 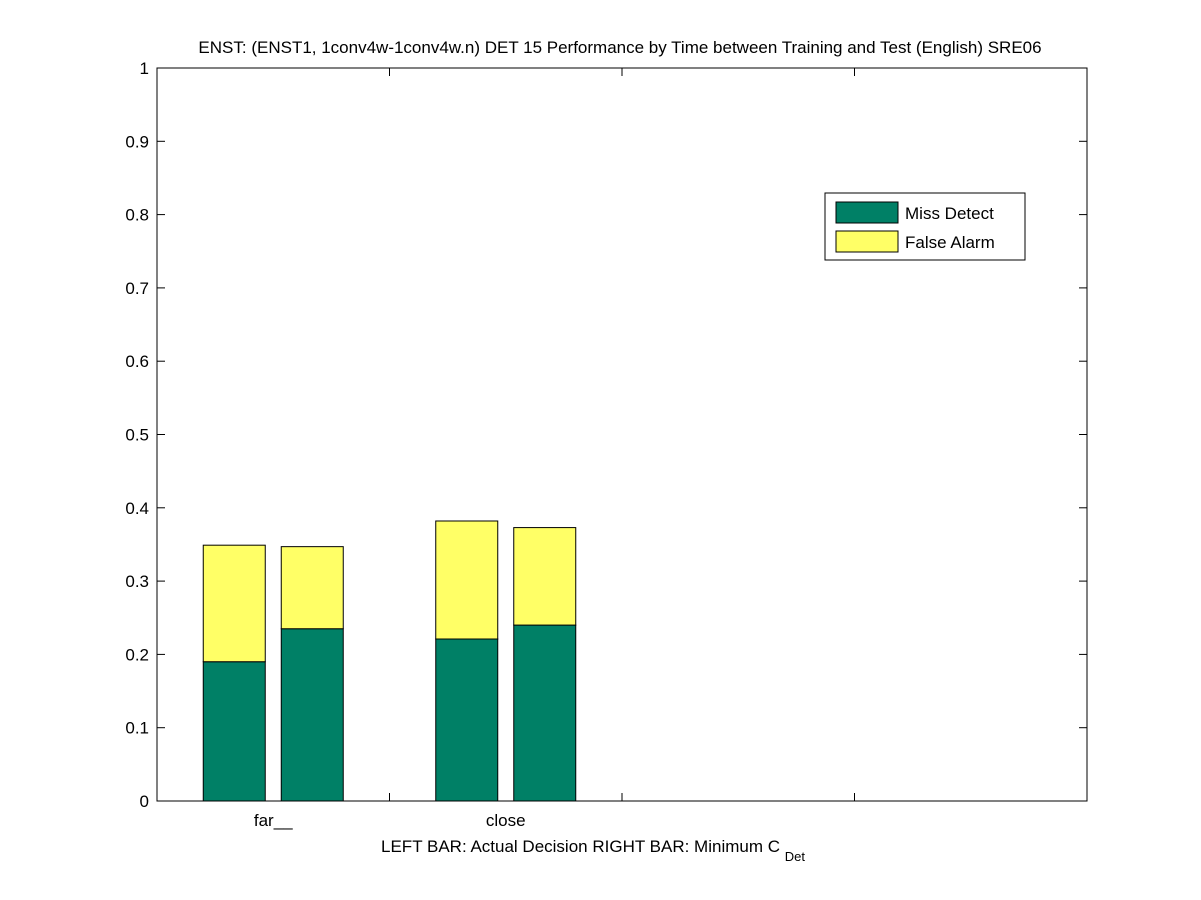 What do you see at coordinates (144, 68) in the screenshot?
I see `y-tick-label: 1` at bounding box center [144, 68].